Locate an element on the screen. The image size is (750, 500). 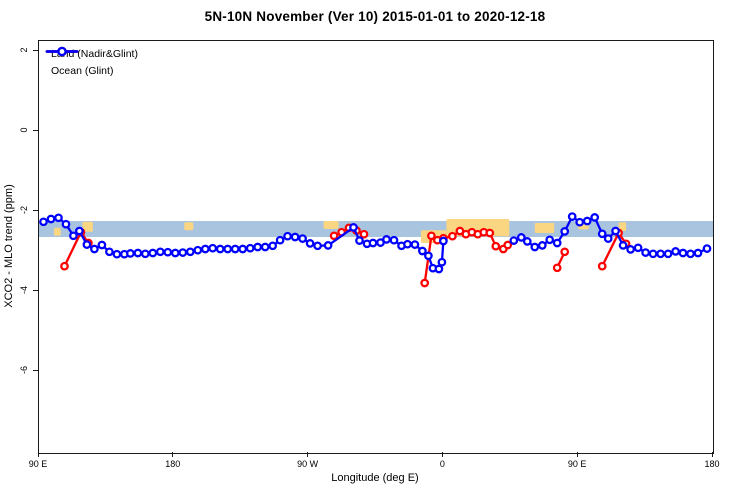
legend-item-ocean: Ocean (Glint) is located at coordinates (91, 62).